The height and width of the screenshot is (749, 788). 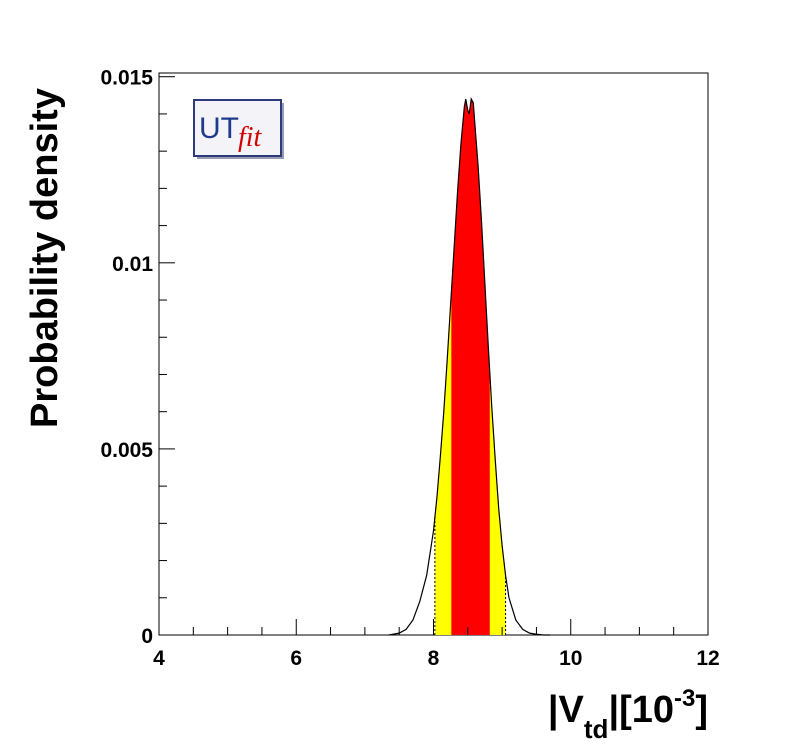 What do you see at coordinates (701, 710) in the screenshot?
I see `x-title-close: ]` at bounding box center [701, 710].